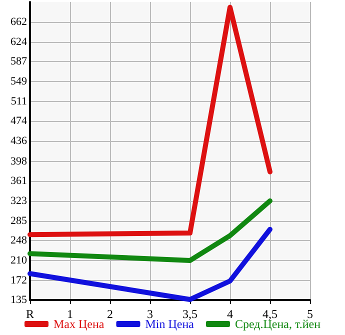 The height and width of the screenshot is (335, 345). I want to click on x-tick-label: 2, so click(110, 314).